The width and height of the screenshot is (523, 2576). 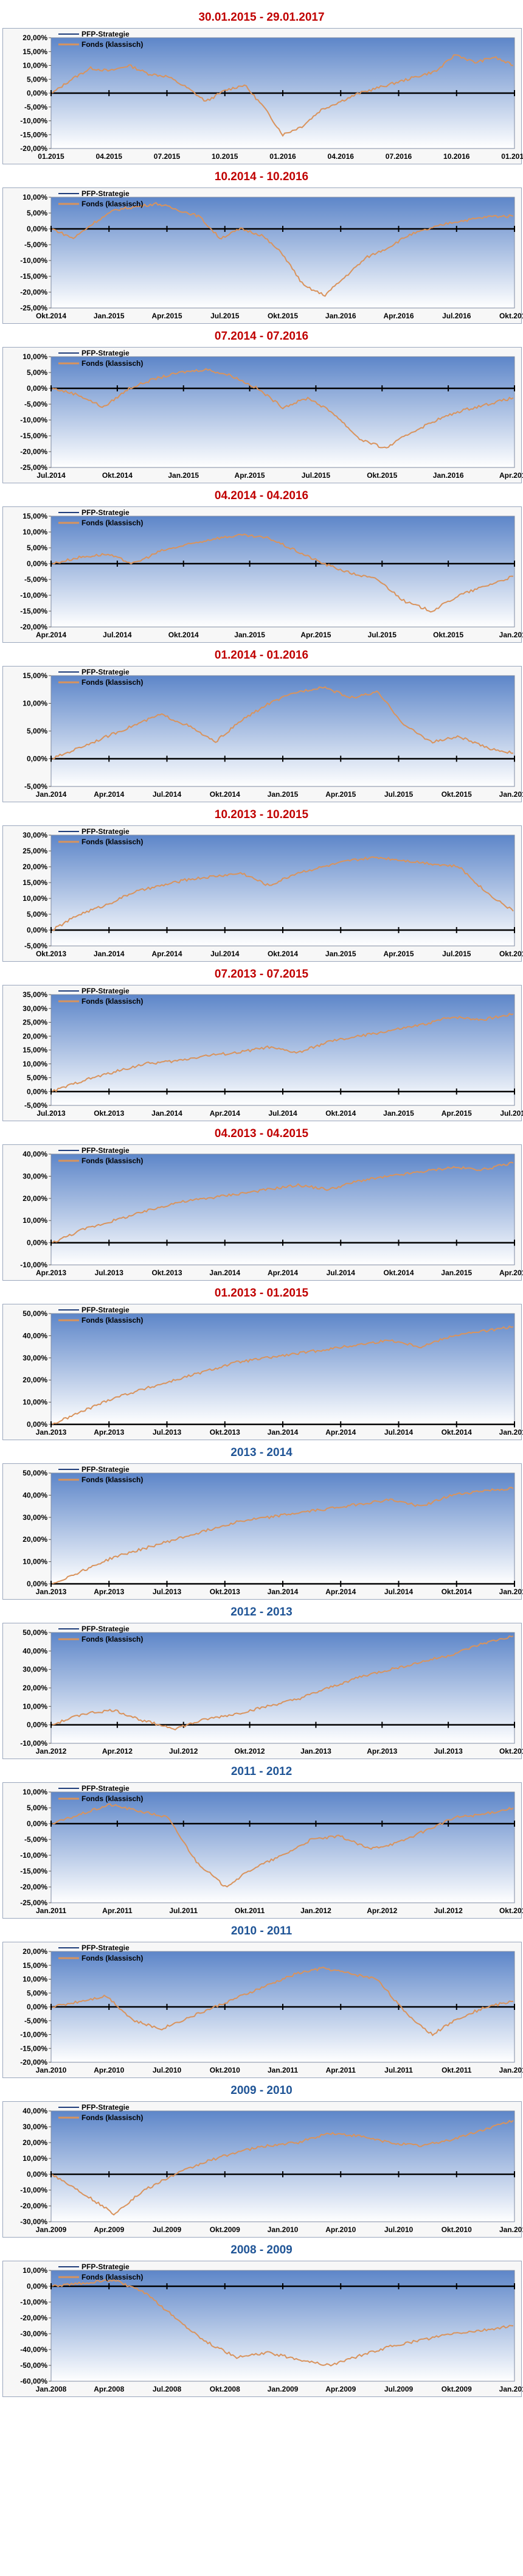 What do you see at coordinates (261, 1293) in the screenshot?
I see `chart-title: 01.2013 - 01.2015` at bounding box center [261, 1293].